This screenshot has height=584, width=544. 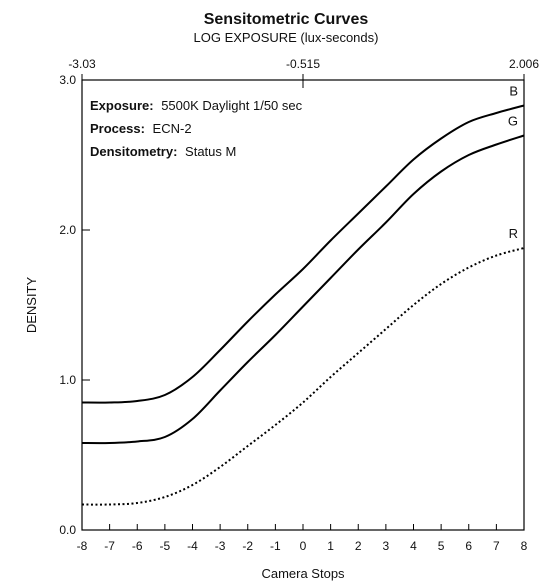 I want to click on y-tick-label: 2.0, so click(x=67, y=230).